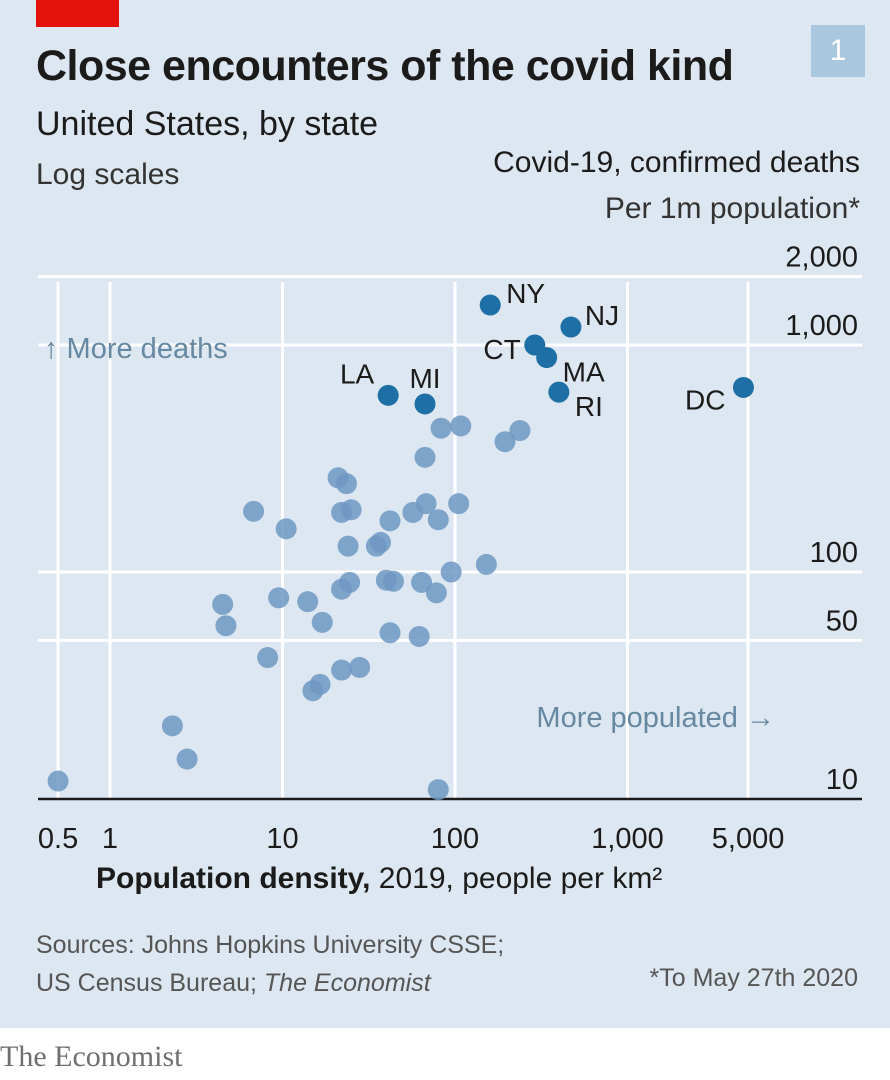  I want to click on highlighted-point-la, so click(388, 395).